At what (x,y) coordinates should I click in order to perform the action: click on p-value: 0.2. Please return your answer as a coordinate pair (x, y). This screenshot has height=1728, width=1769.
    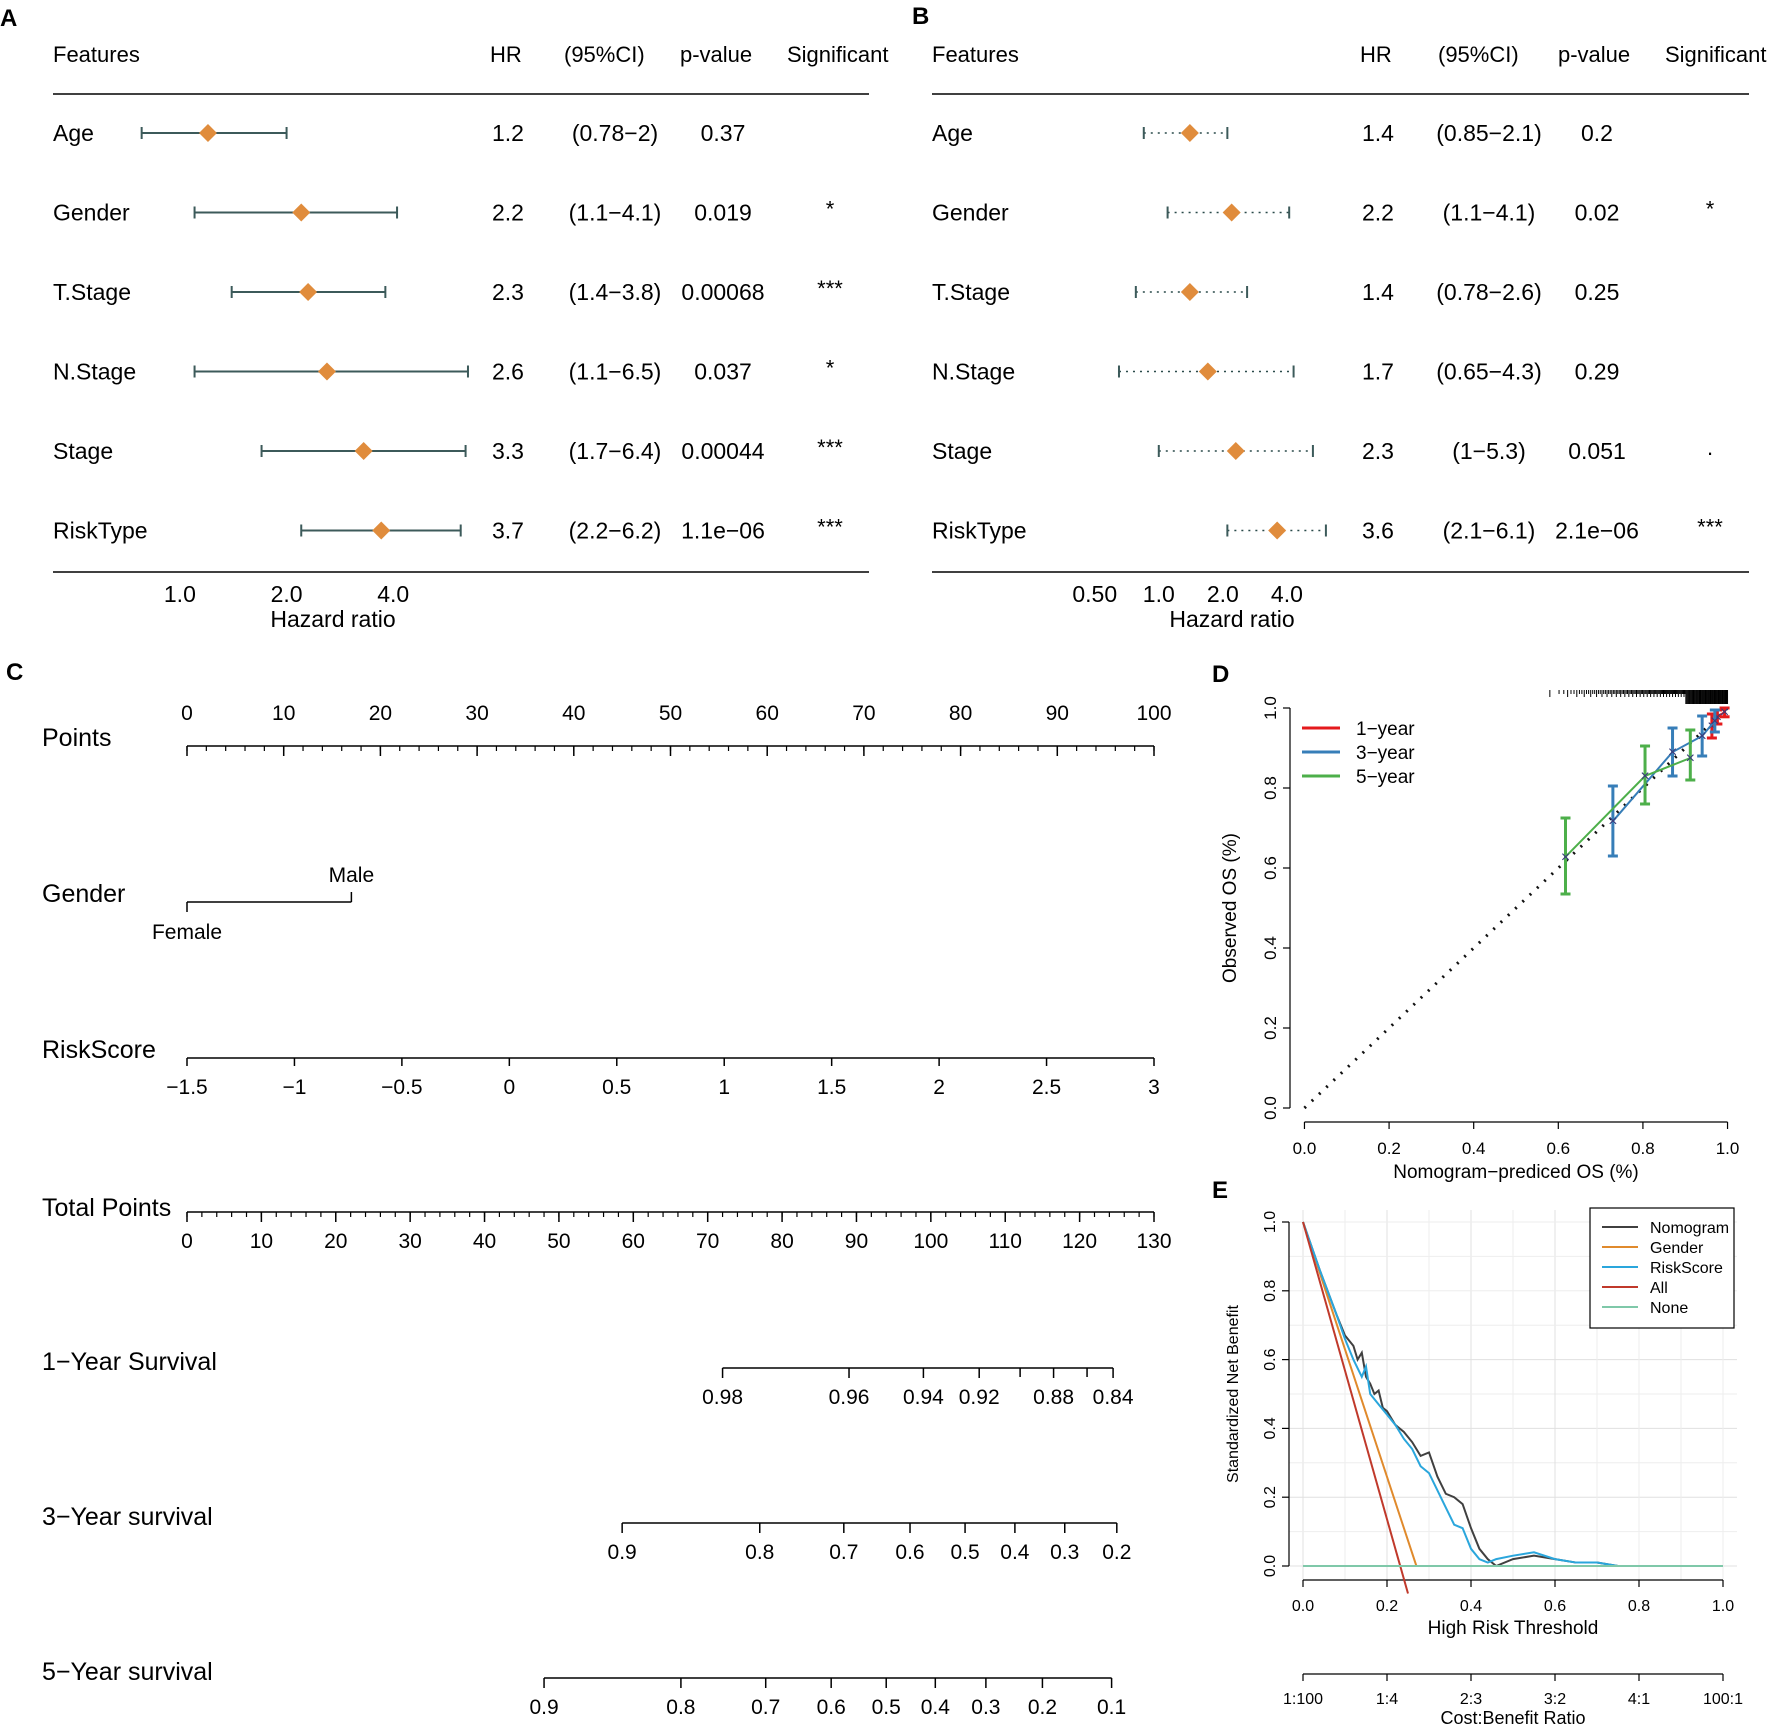
    Looking at the image, I should click on (1597, 133).